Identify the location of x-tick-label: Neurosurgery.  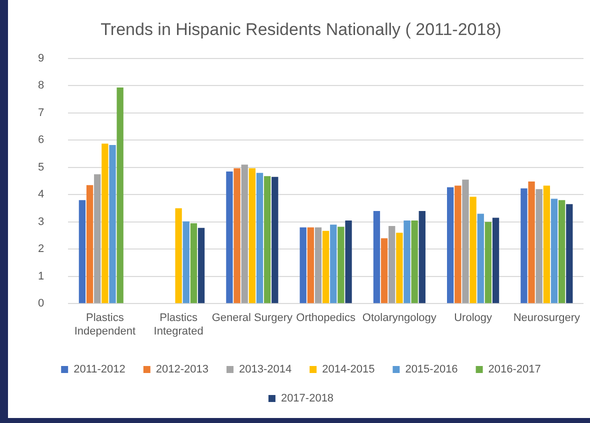
(546, 318).